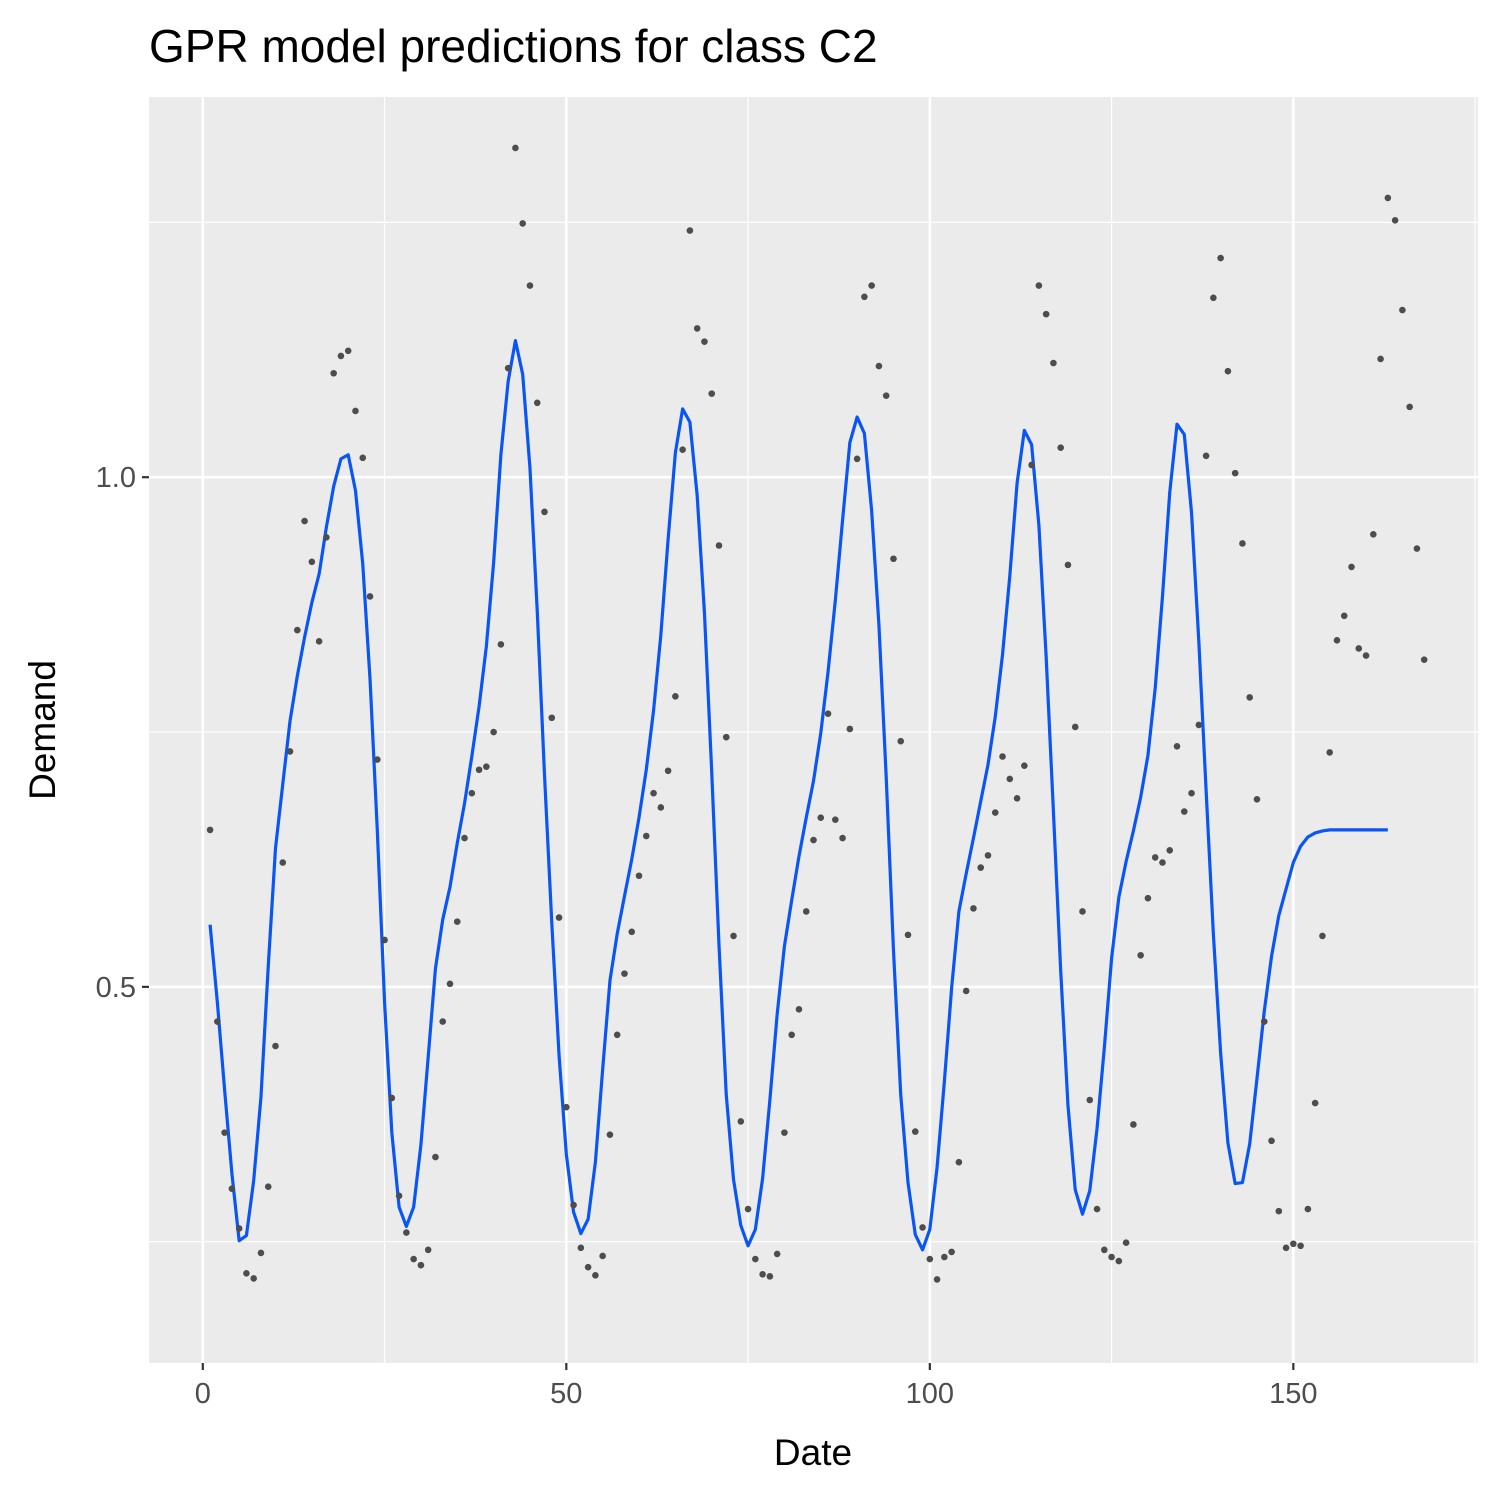 The height and width of the screenshot is (1500, 1500). I want to click on y-tick-label: 1.0, so click(116, 478).